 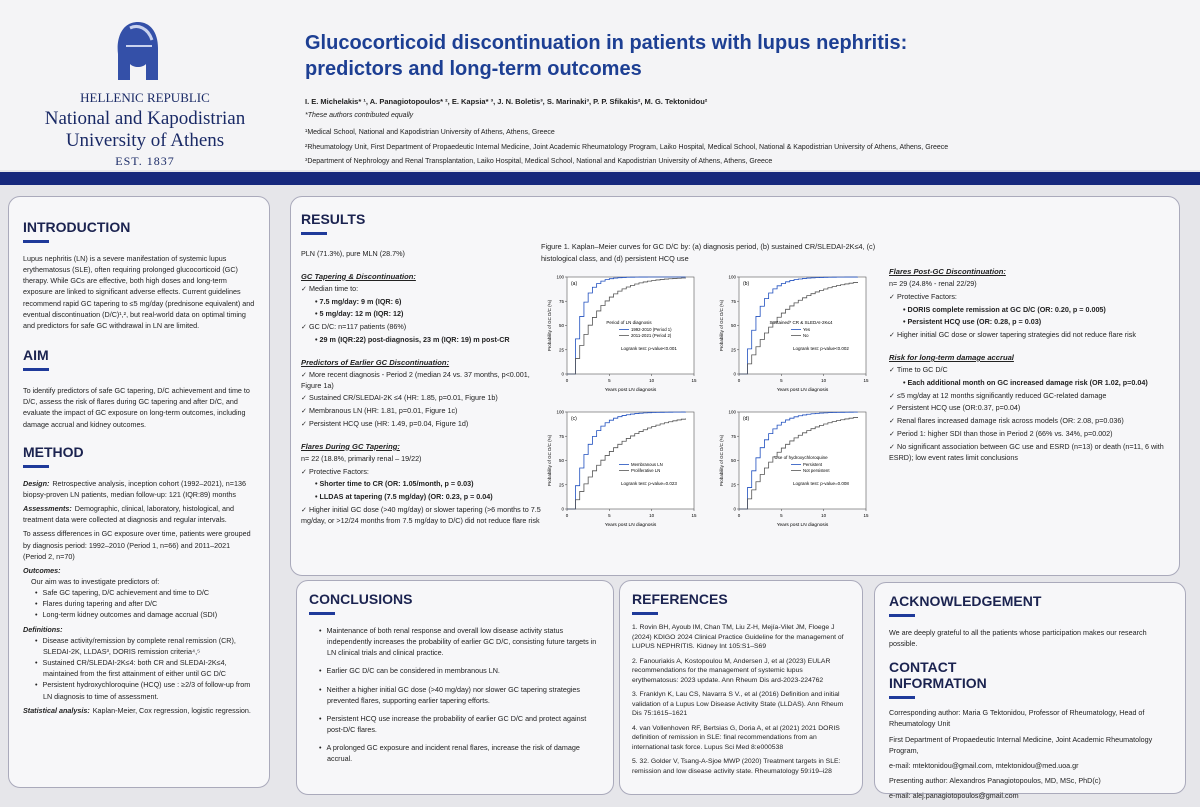 What do you see at coordinates (933, 283) in the screenshot?
I see `result-item: n= 29 (24.8% - renal 22/29)` at bounding box center [933, 283].